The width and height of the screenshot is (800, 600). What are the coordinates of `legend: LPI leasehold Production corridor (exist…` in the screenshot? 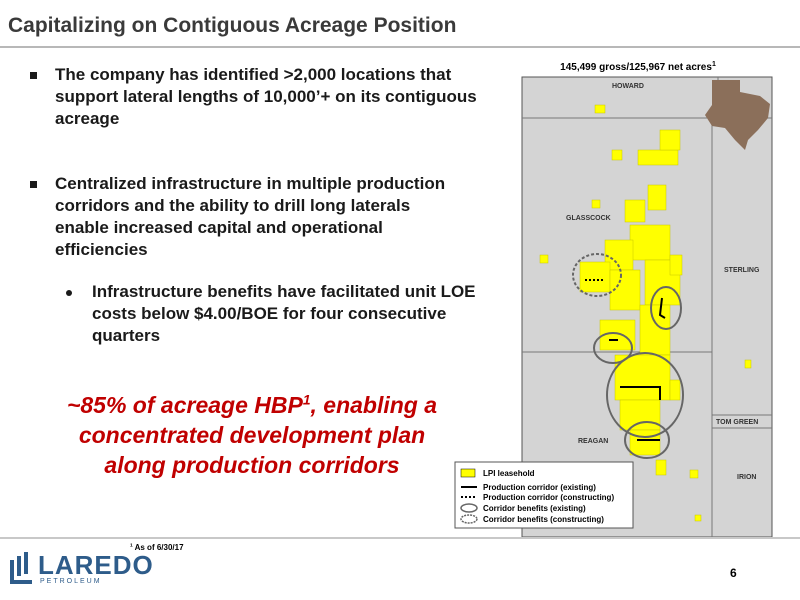 It's located at (544, 495).